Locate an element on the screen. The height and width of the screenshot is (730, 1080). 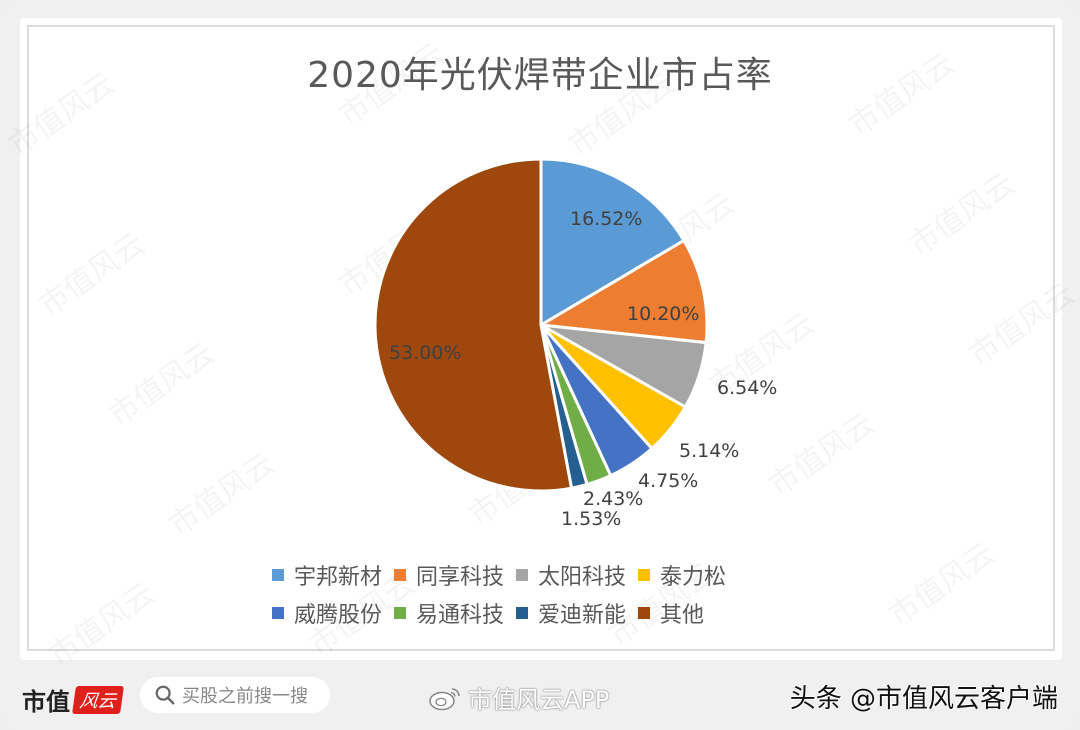
legend-item-tailisong: 泰力松 is located at coordinates (682, 575).